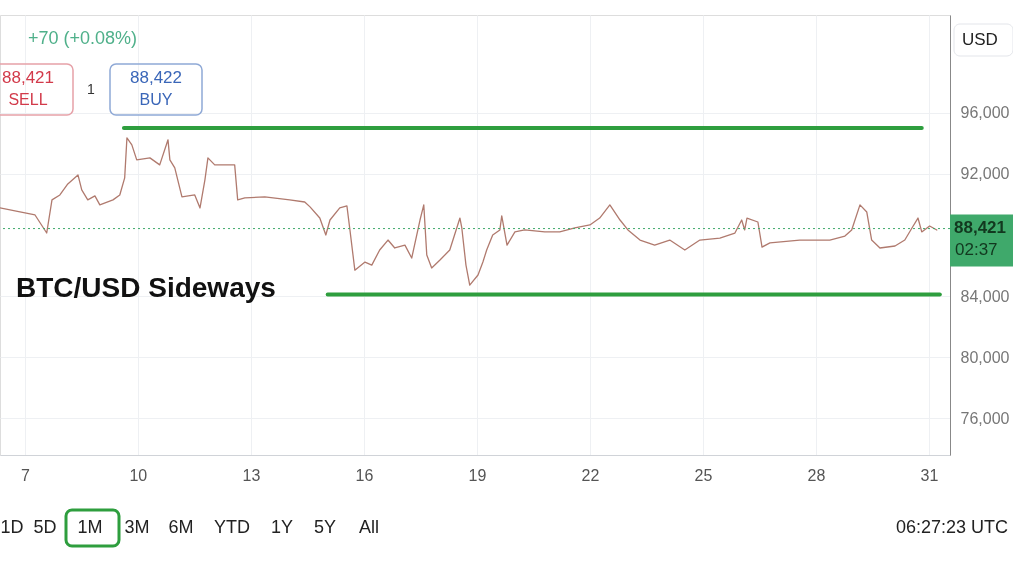 The image size is (1013, 569). Describe the element at coordinates (477, 475) in the screenshot. I see `x-tick-label: 19` at that location.